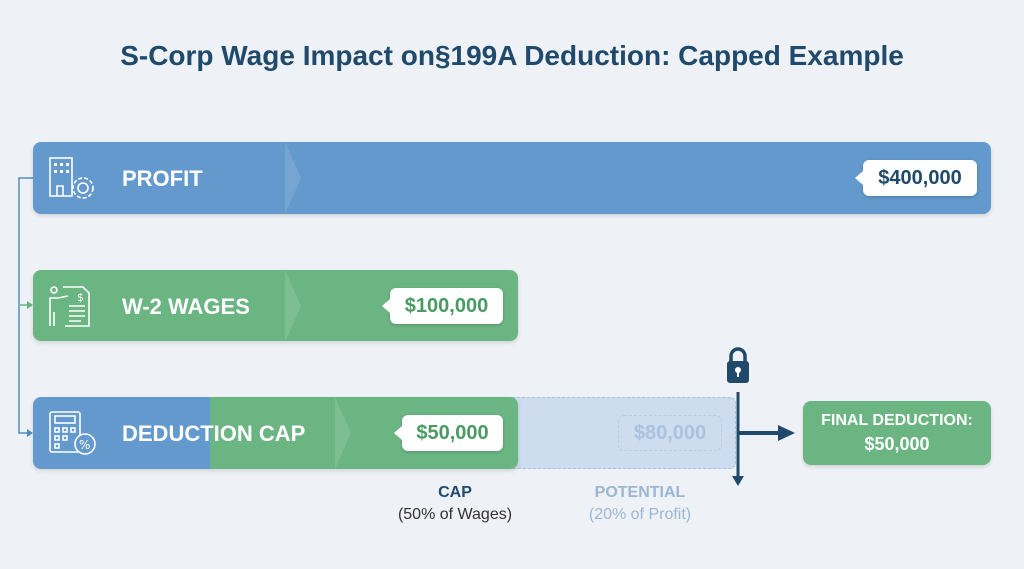  Describe the element at coordinates (738, 481) in the screenshot. I see `arrow-down-icon` at that location.